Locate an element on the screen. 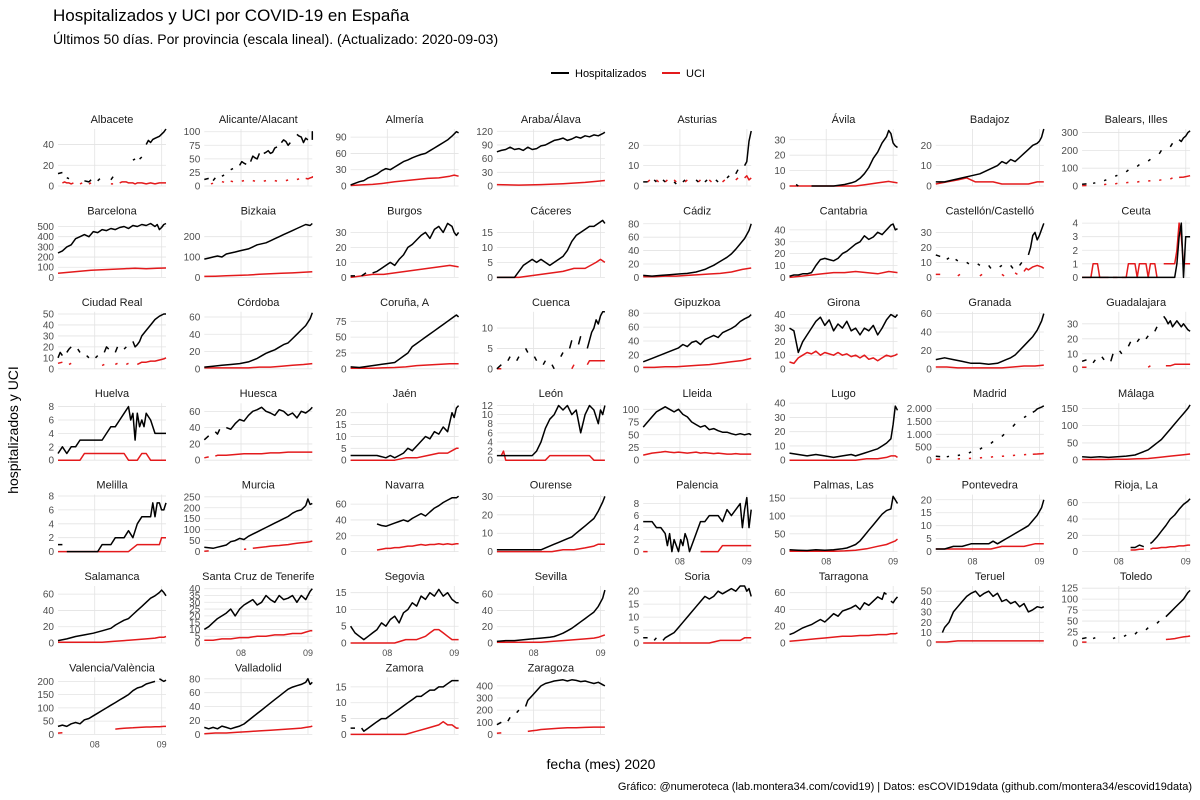 This screenshot has width=1200, height=800. y-tick-label: 30 is located at coordinates (488, 497).